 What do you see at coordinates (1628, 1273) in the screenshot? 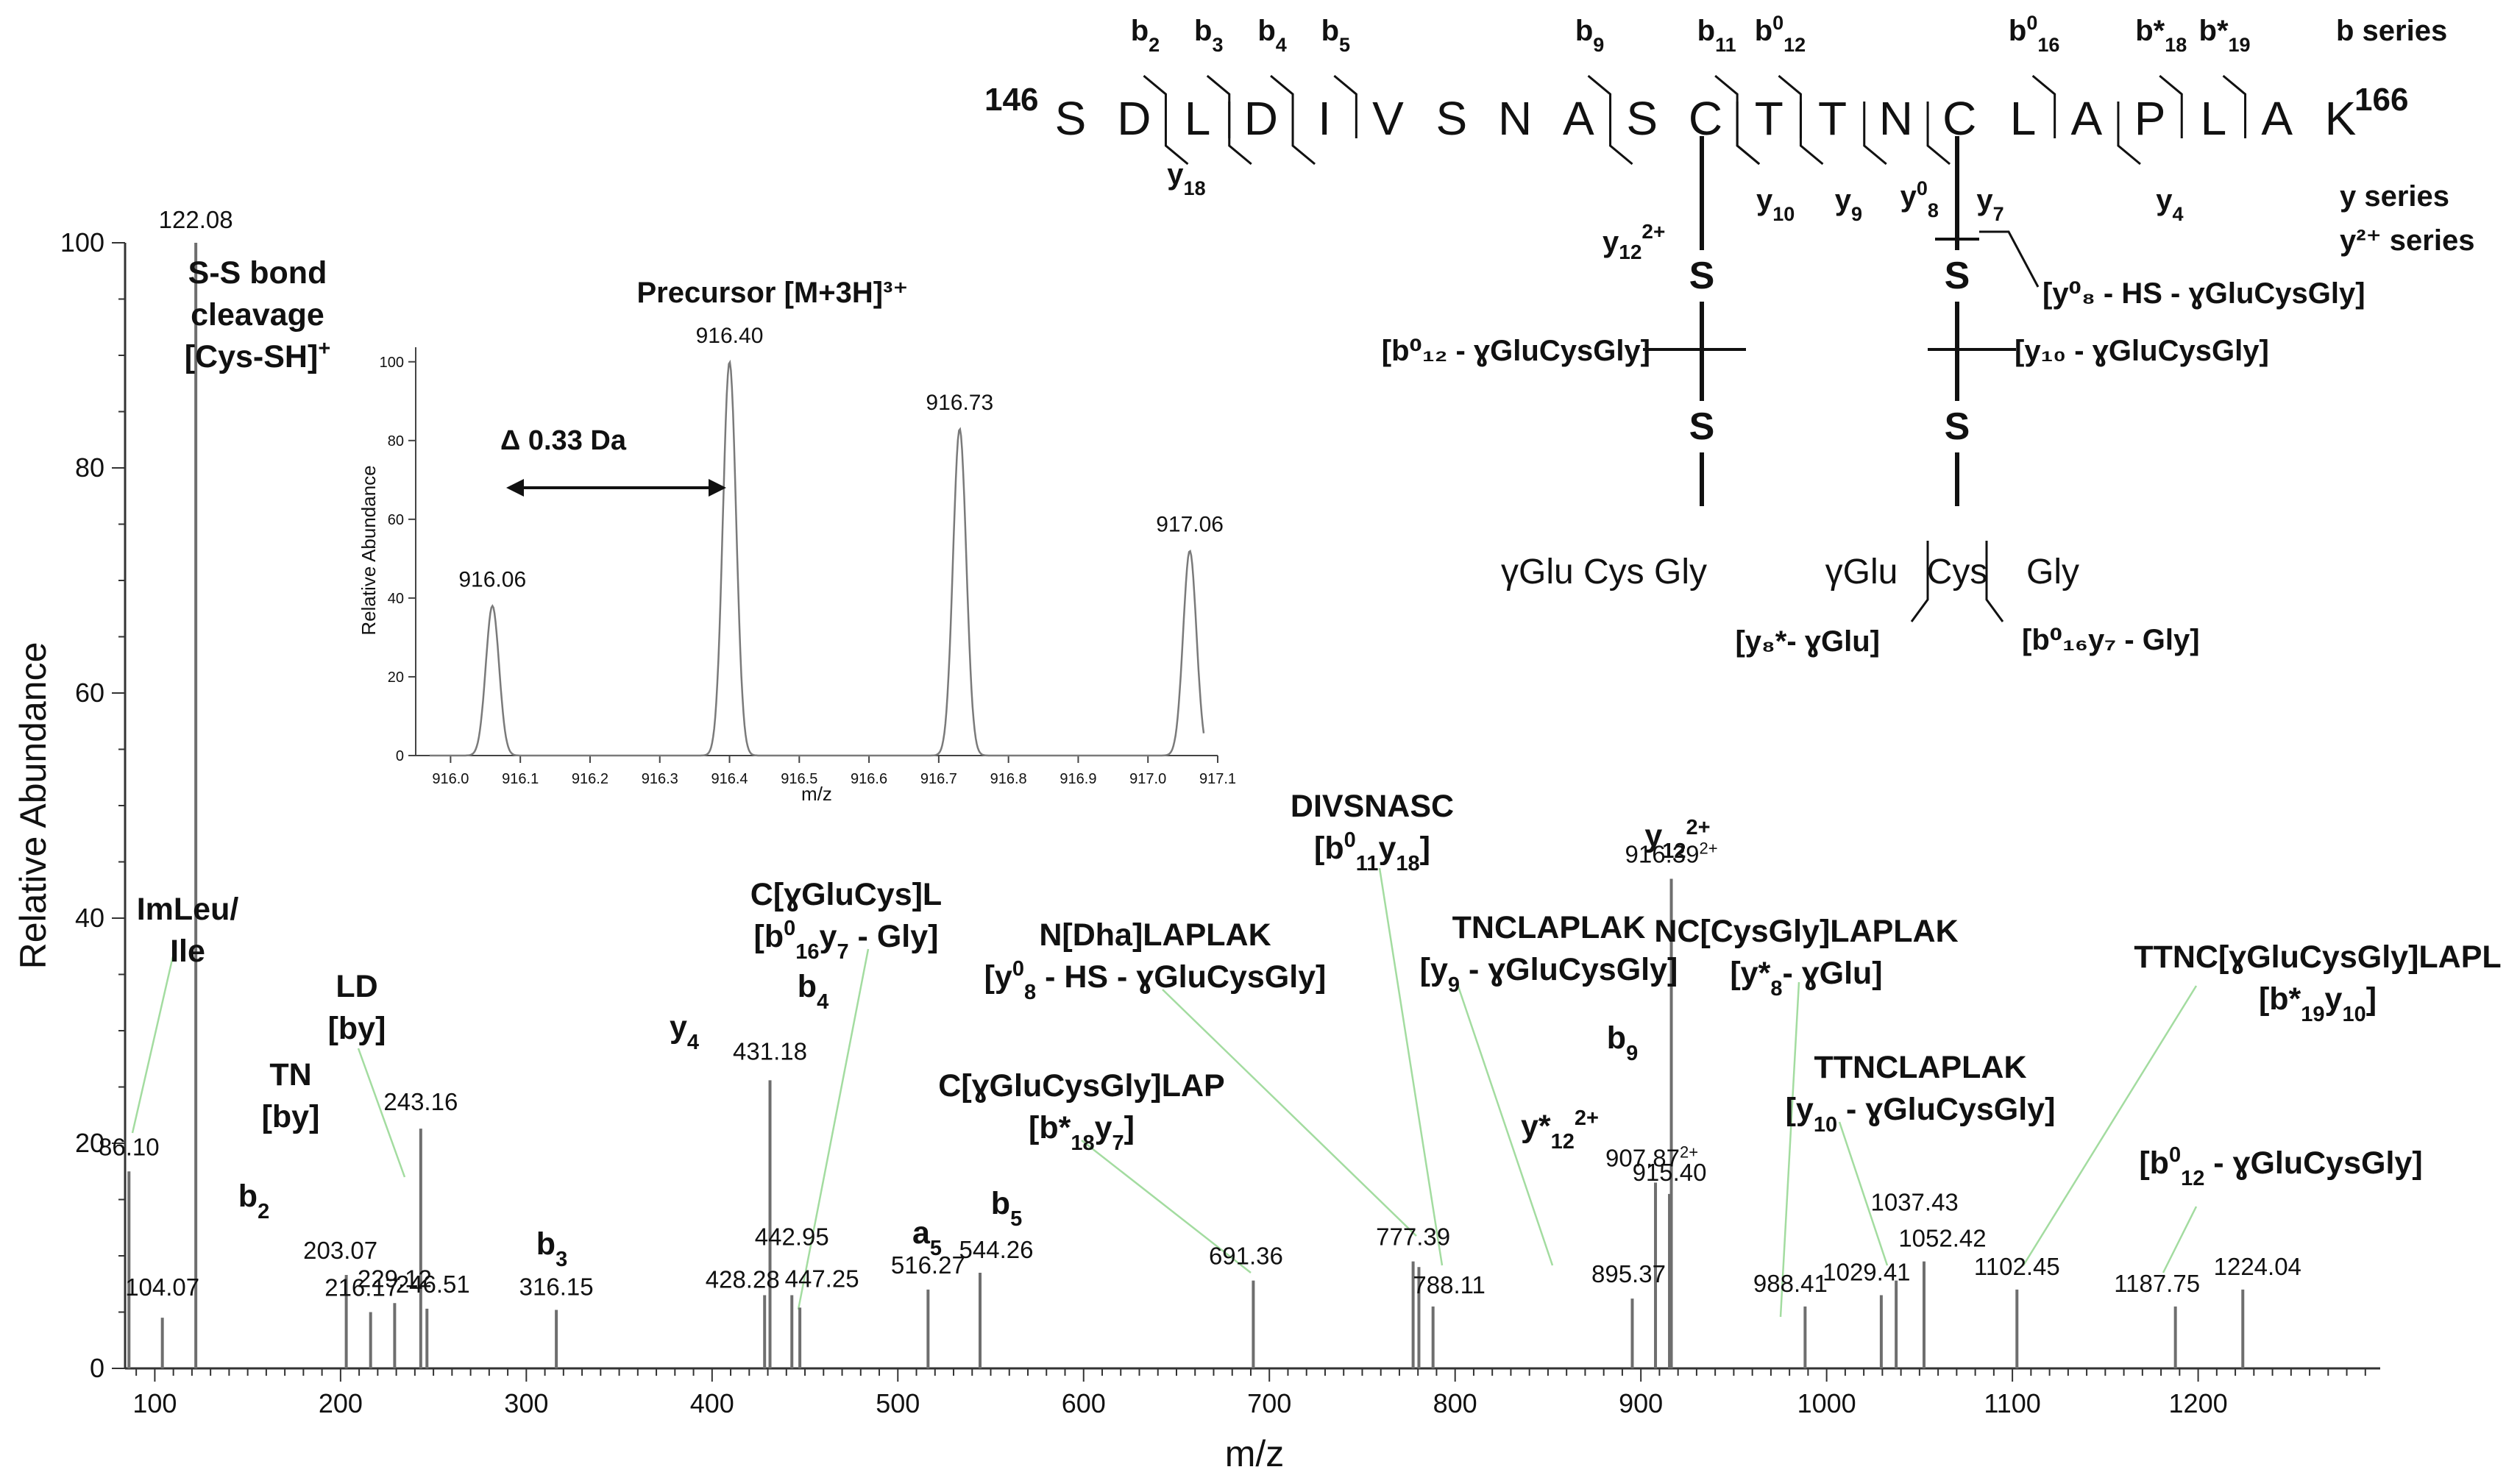
I see `peak-label: 895.37` at bounding box center [1628, 1273].